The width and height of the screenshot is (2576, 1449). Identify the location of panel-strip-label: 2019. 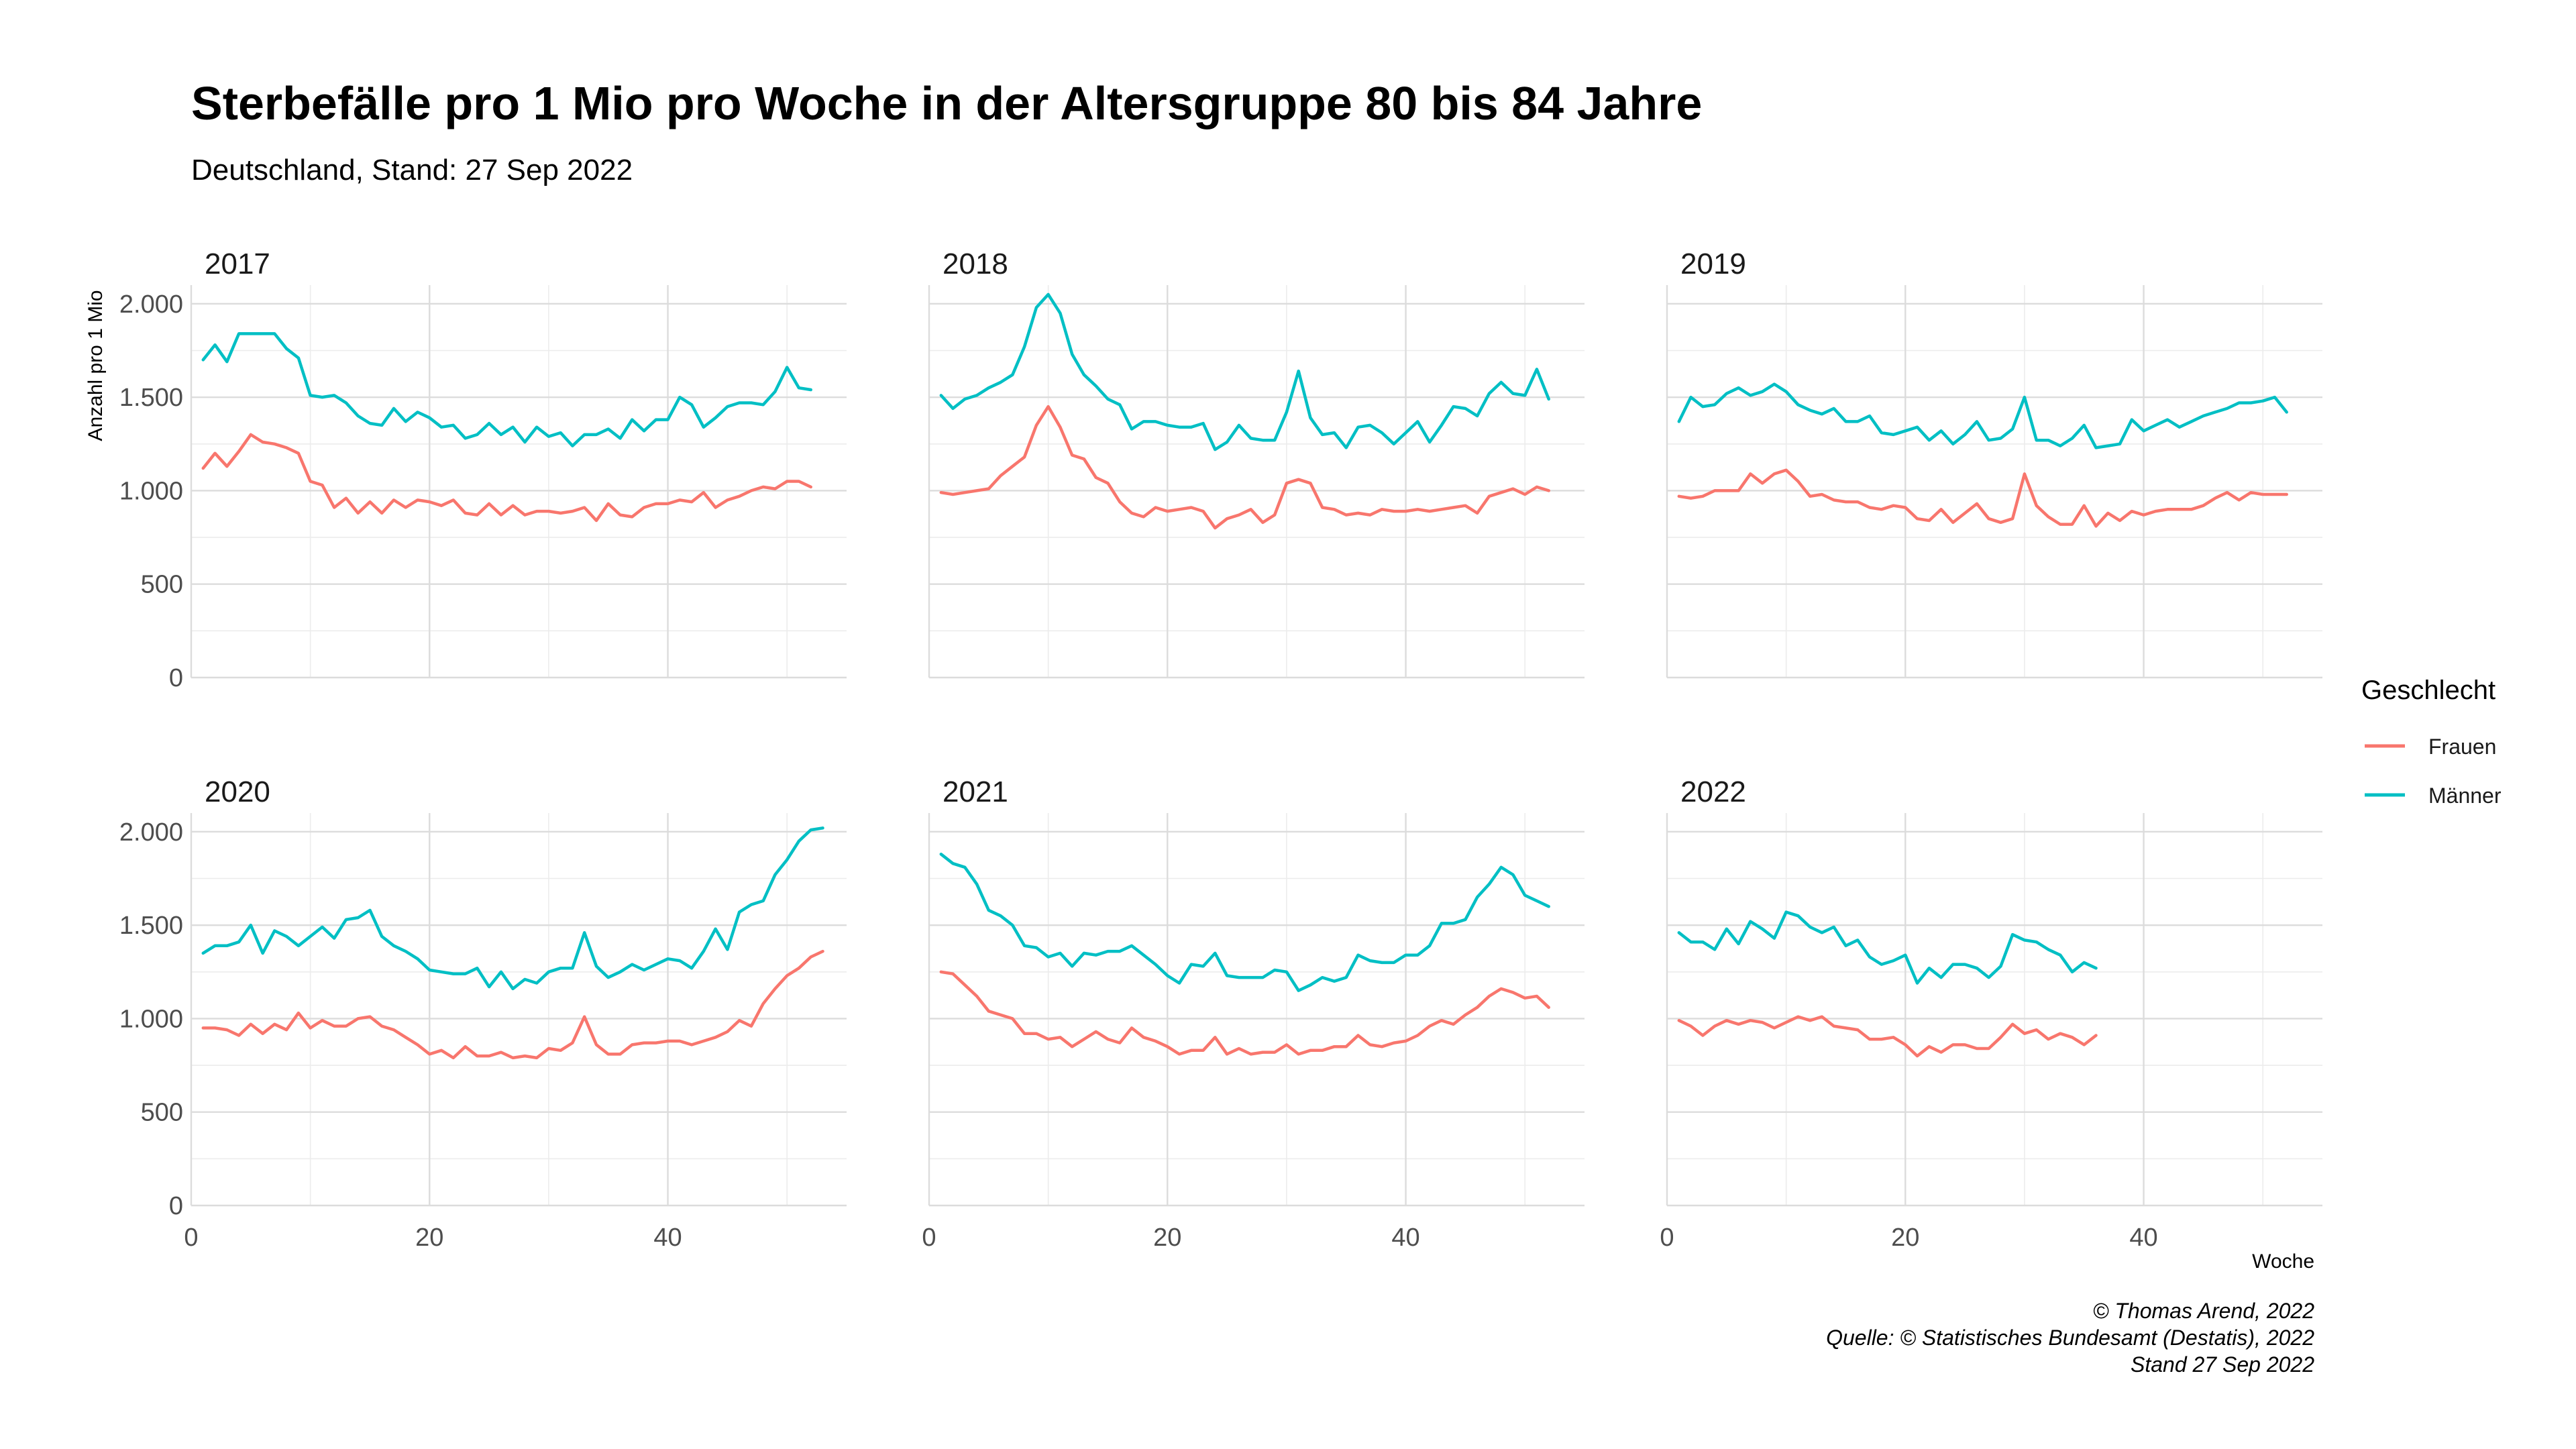
(1713, 264).